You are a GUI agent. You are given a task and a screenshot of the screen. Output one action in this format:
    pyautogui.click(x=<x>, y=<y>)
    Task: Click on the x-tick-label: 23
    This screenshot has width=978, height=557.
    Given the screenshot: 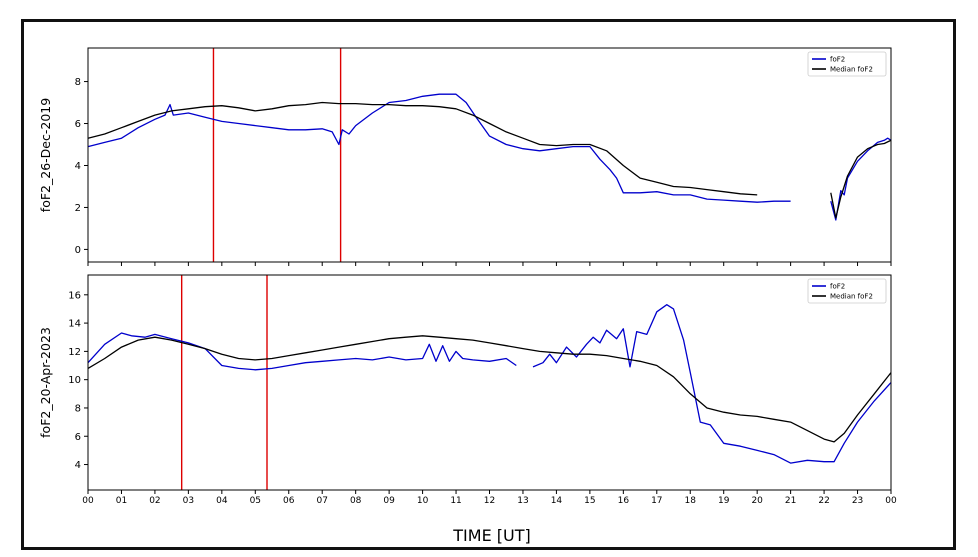 What is the action you would take?
    pyautogui.click(x=857, y=501)
    